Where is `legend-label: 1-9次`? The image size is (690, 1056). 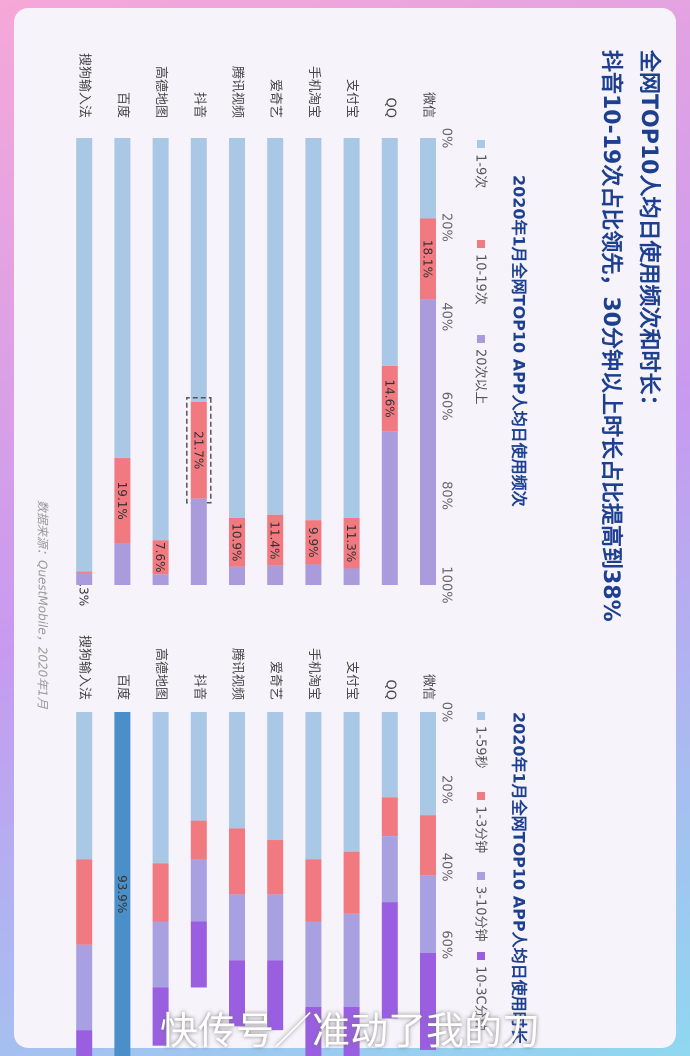
legend-label: 1-9次 is located at coordinates (481, 171).